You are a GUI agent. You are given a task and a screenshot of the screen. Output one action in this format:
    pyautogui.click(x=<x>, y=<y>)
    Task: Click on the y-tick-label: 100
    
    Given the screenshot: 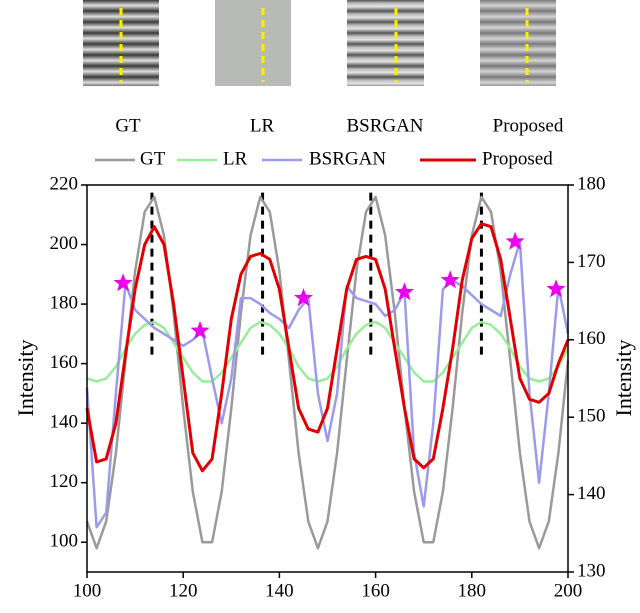 What is the action you would take?
    pyautogui.click(x=64, y=541)
    